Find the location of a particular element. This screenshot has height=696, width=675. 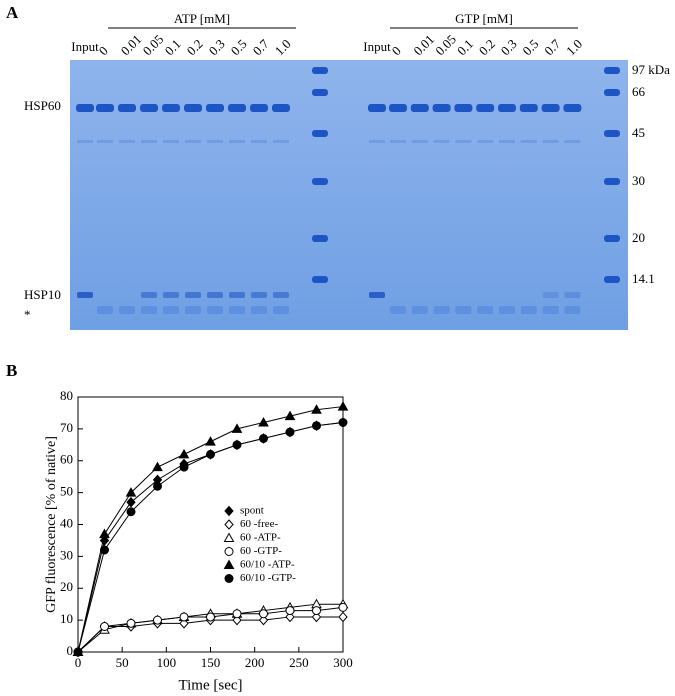

lane-label: 1.0 is located at coordinates (574, 47).